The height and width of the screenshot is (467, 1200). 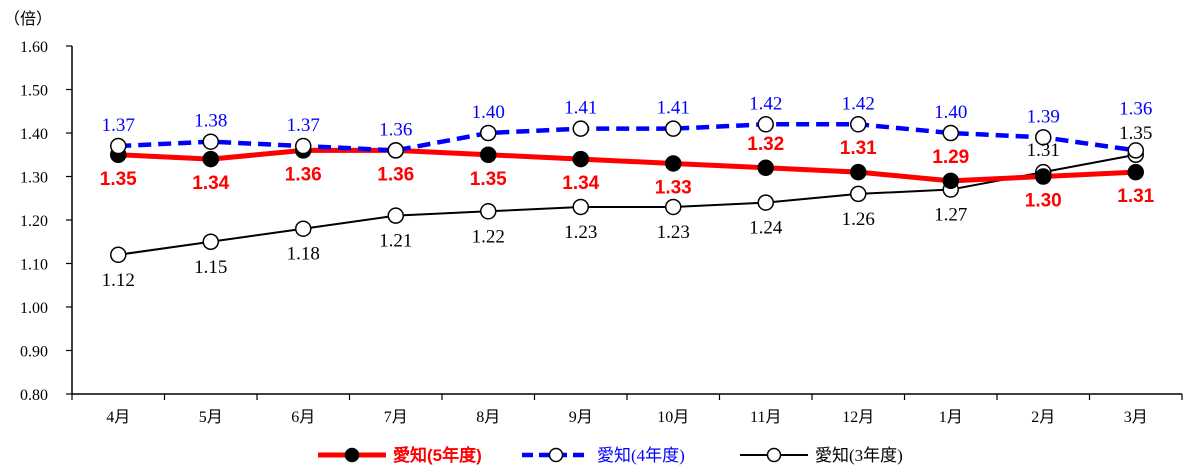 What do you see at coordinates (395, 241) in the screenshot?
I see `data-label: 1.21` at bounding box center [395, 241].